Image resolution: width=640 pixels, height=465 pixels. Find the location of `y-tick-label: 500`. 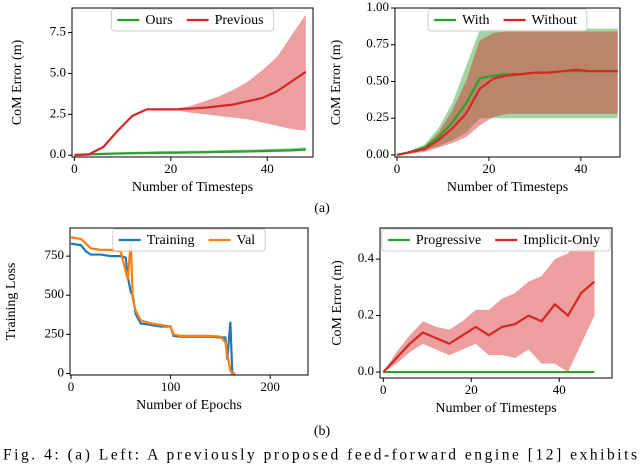

y-tick-label: 500 is located at coordinates (55, 293).